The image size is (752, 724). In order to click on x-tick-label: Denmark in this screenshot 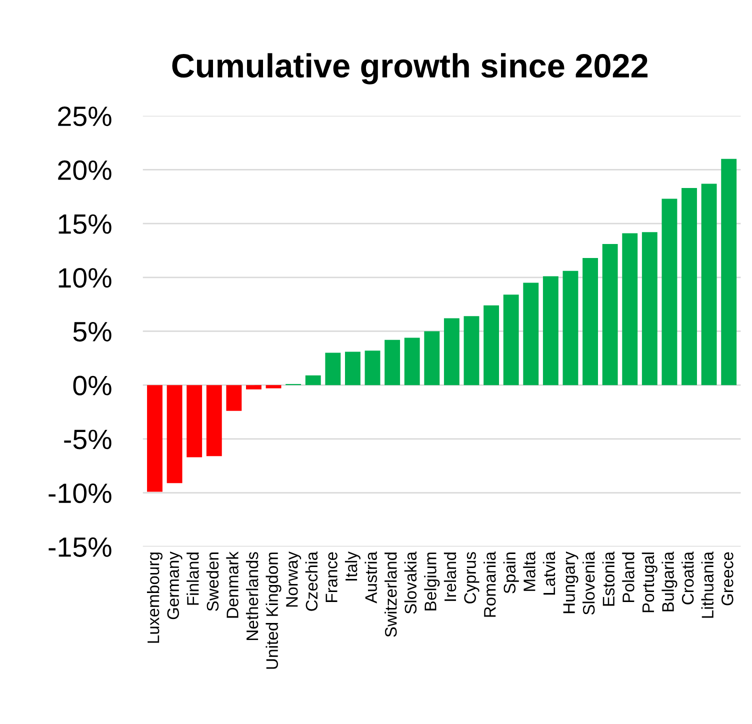, I will do `click(232, 584)`.